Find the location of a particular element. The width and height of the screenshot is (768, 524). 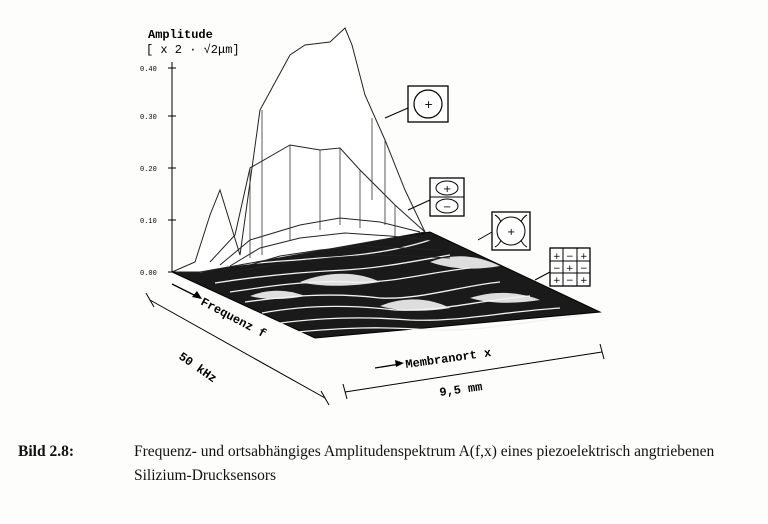

mountain-fifth is located at coordinates (340, 257).